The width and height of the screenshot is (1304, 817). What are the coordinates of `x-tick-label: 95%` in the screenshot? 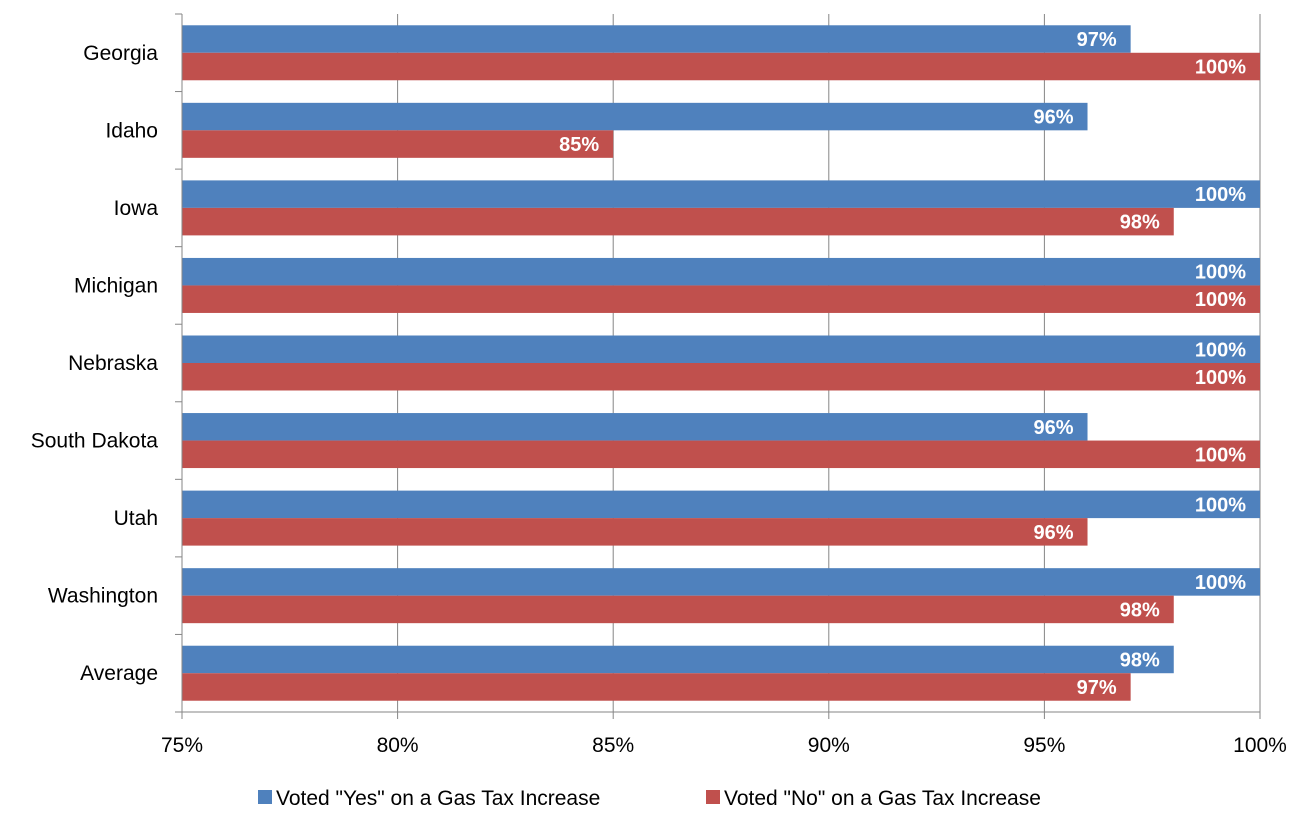 It's located at (1044, 745).